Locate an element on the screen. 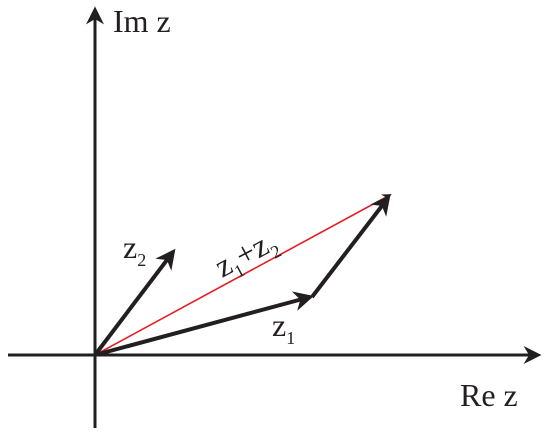 Image resolution: width=558 pixels, height=435 pixels. vector-label: z2 is located at coordinates (134, 249).